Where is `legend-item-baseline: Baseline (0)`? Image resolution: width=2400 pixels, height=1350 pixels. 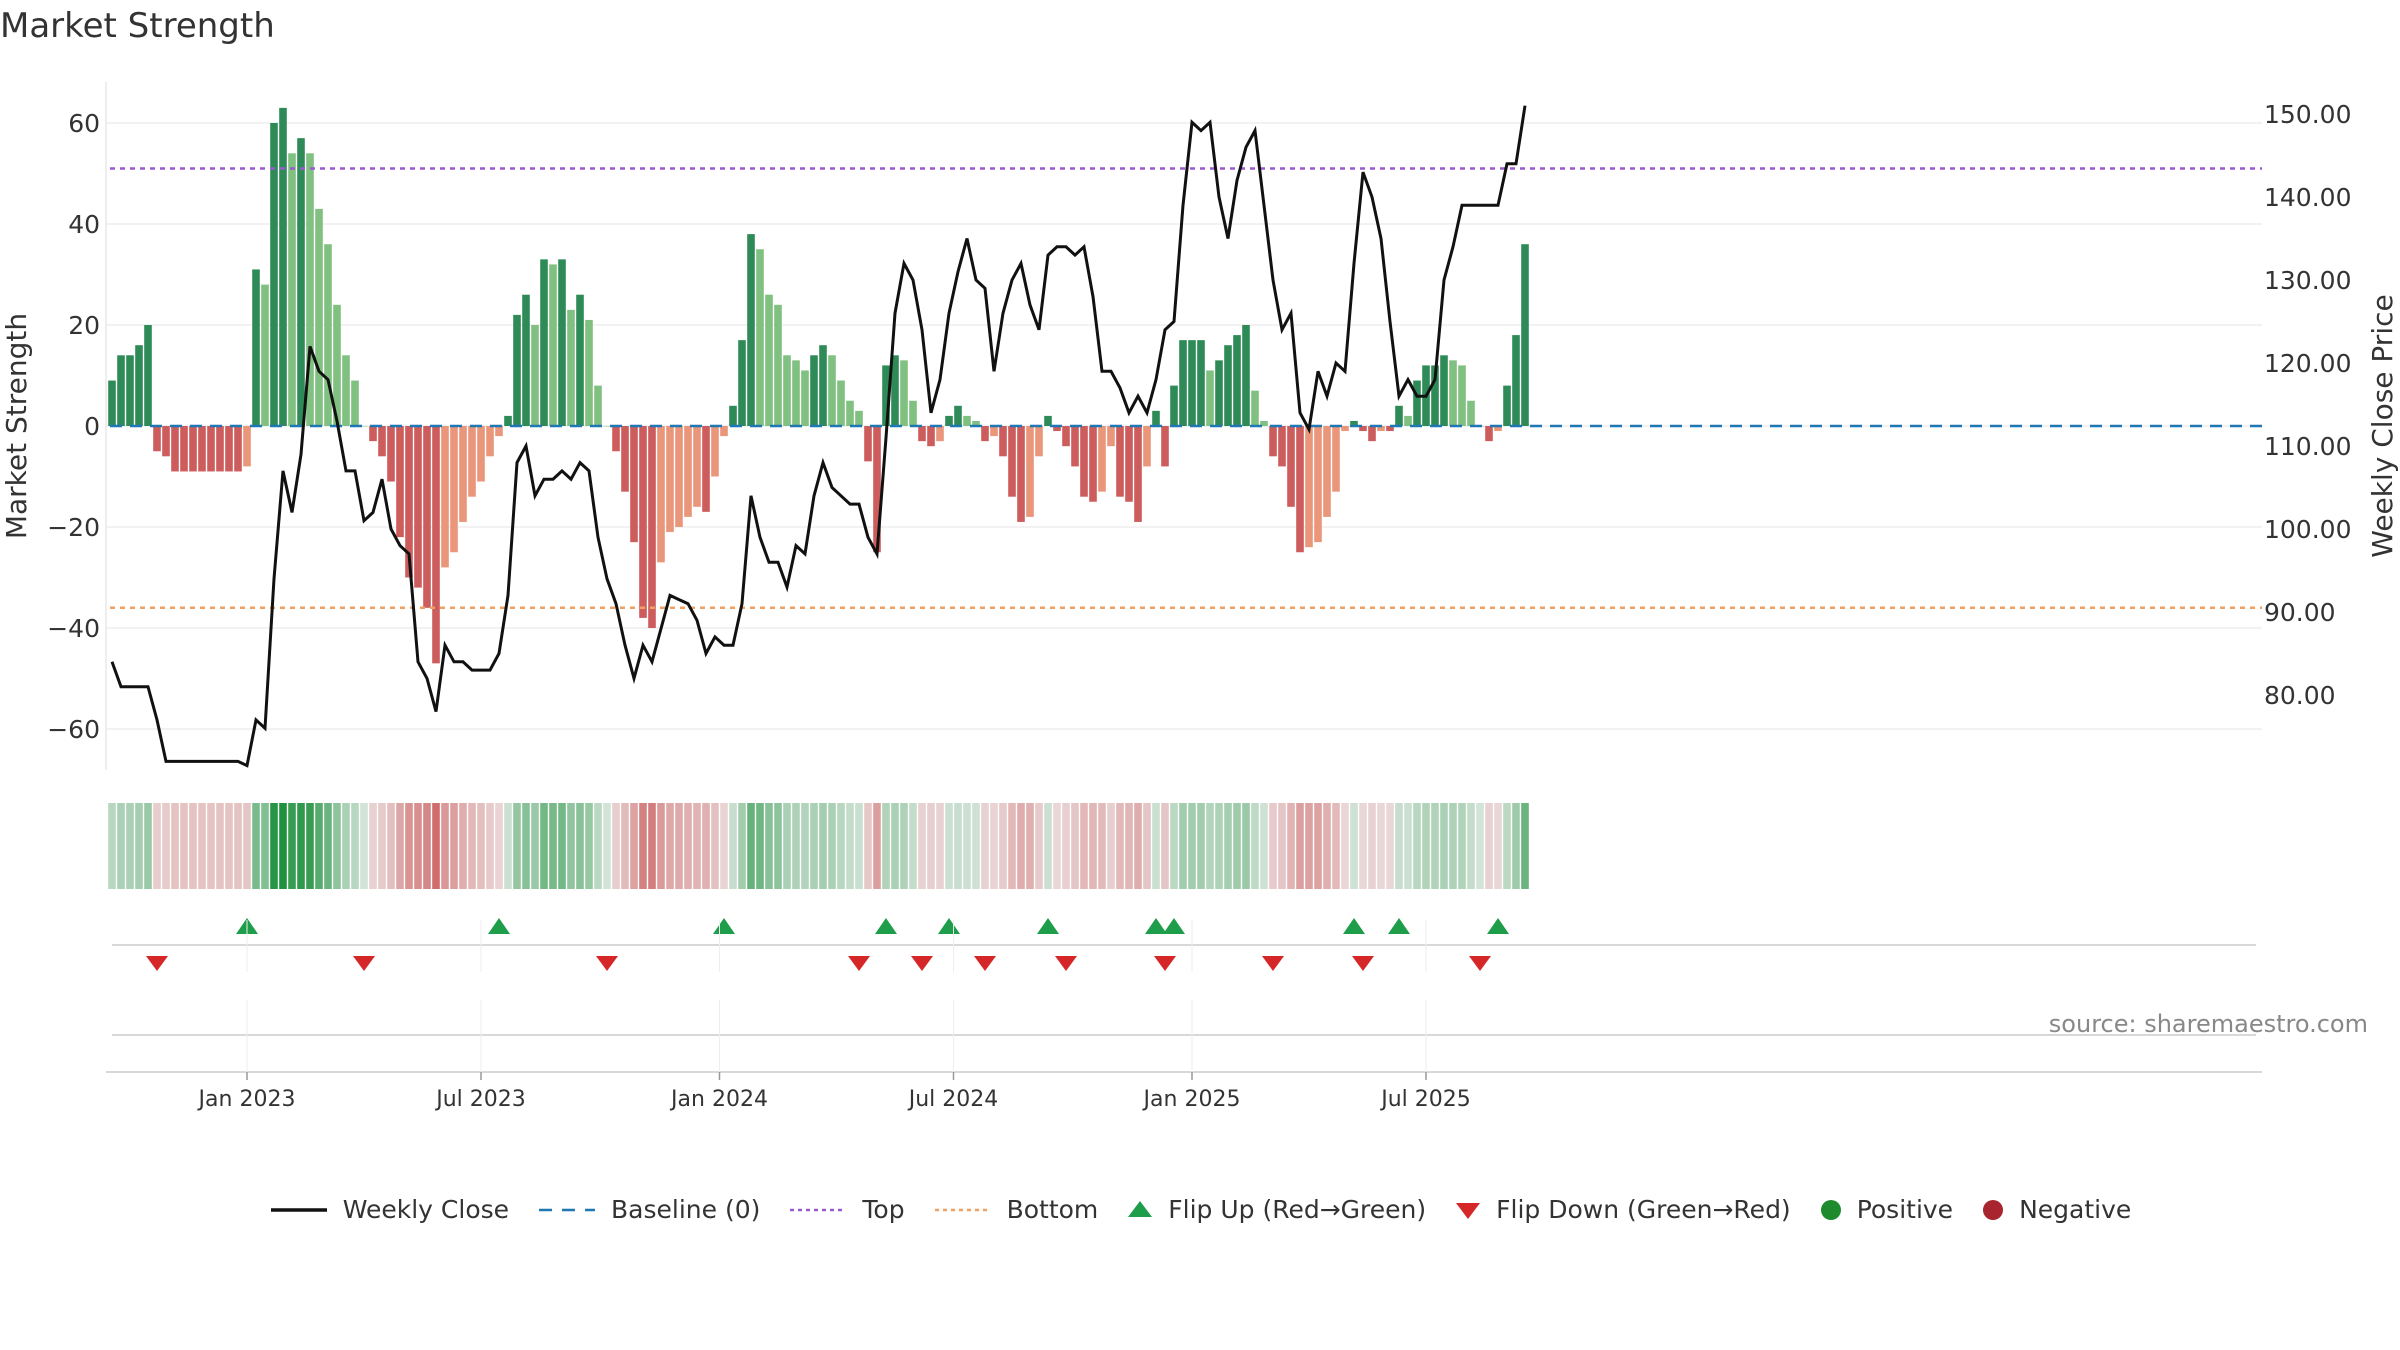
legend-item-baseline: Baseline (0) is located at coordinates (648, 1209).